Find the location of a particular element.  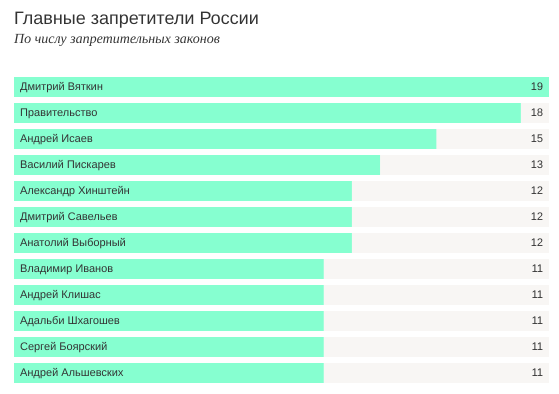

y-tick-label: Адальби Шхагошев is located at coordinates (70, 321).